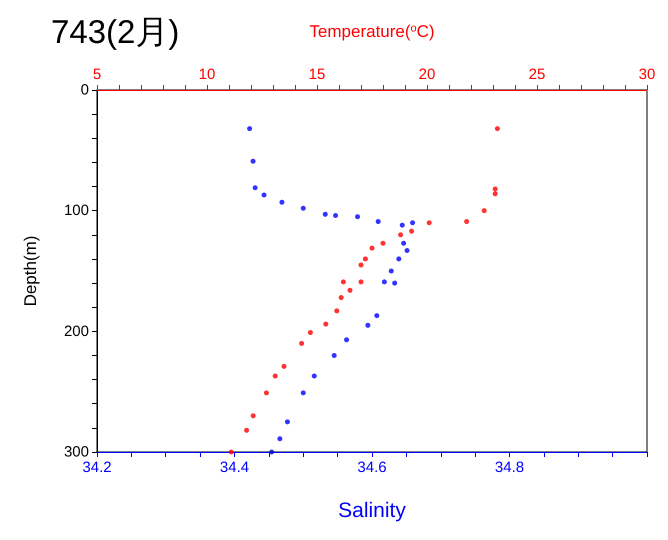  Describe the element at coordinates (537, 74) in the screenshot. I see `x2-tick-label: 25` at that location.